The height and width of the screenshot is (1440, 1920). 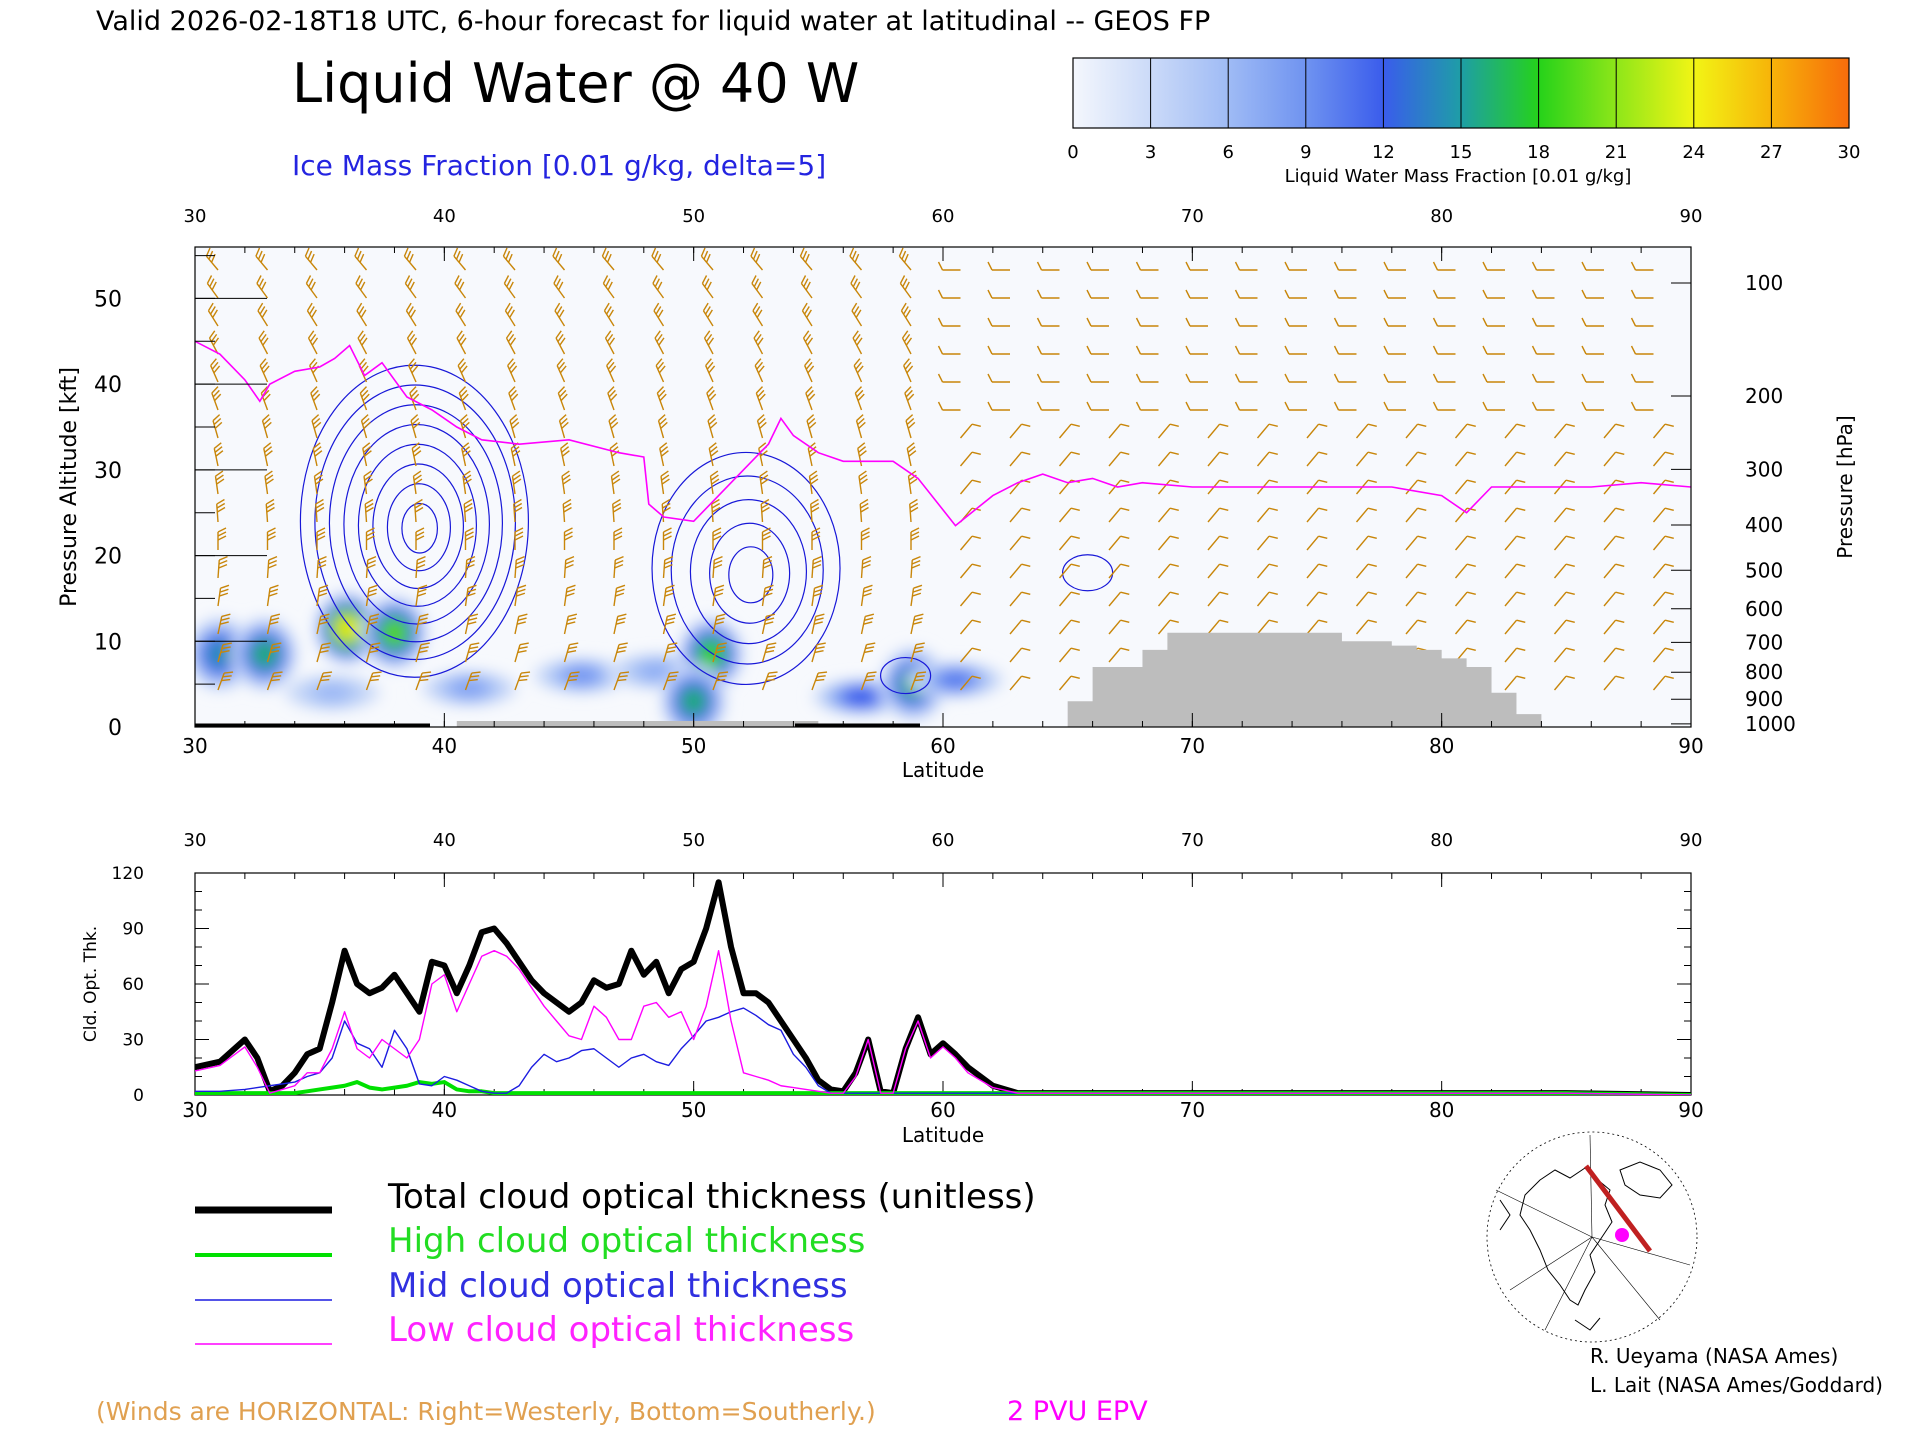 I want to click on credit-2: L. Lait (NASA Ames/Goddard), so click(x=1736, y=1385).